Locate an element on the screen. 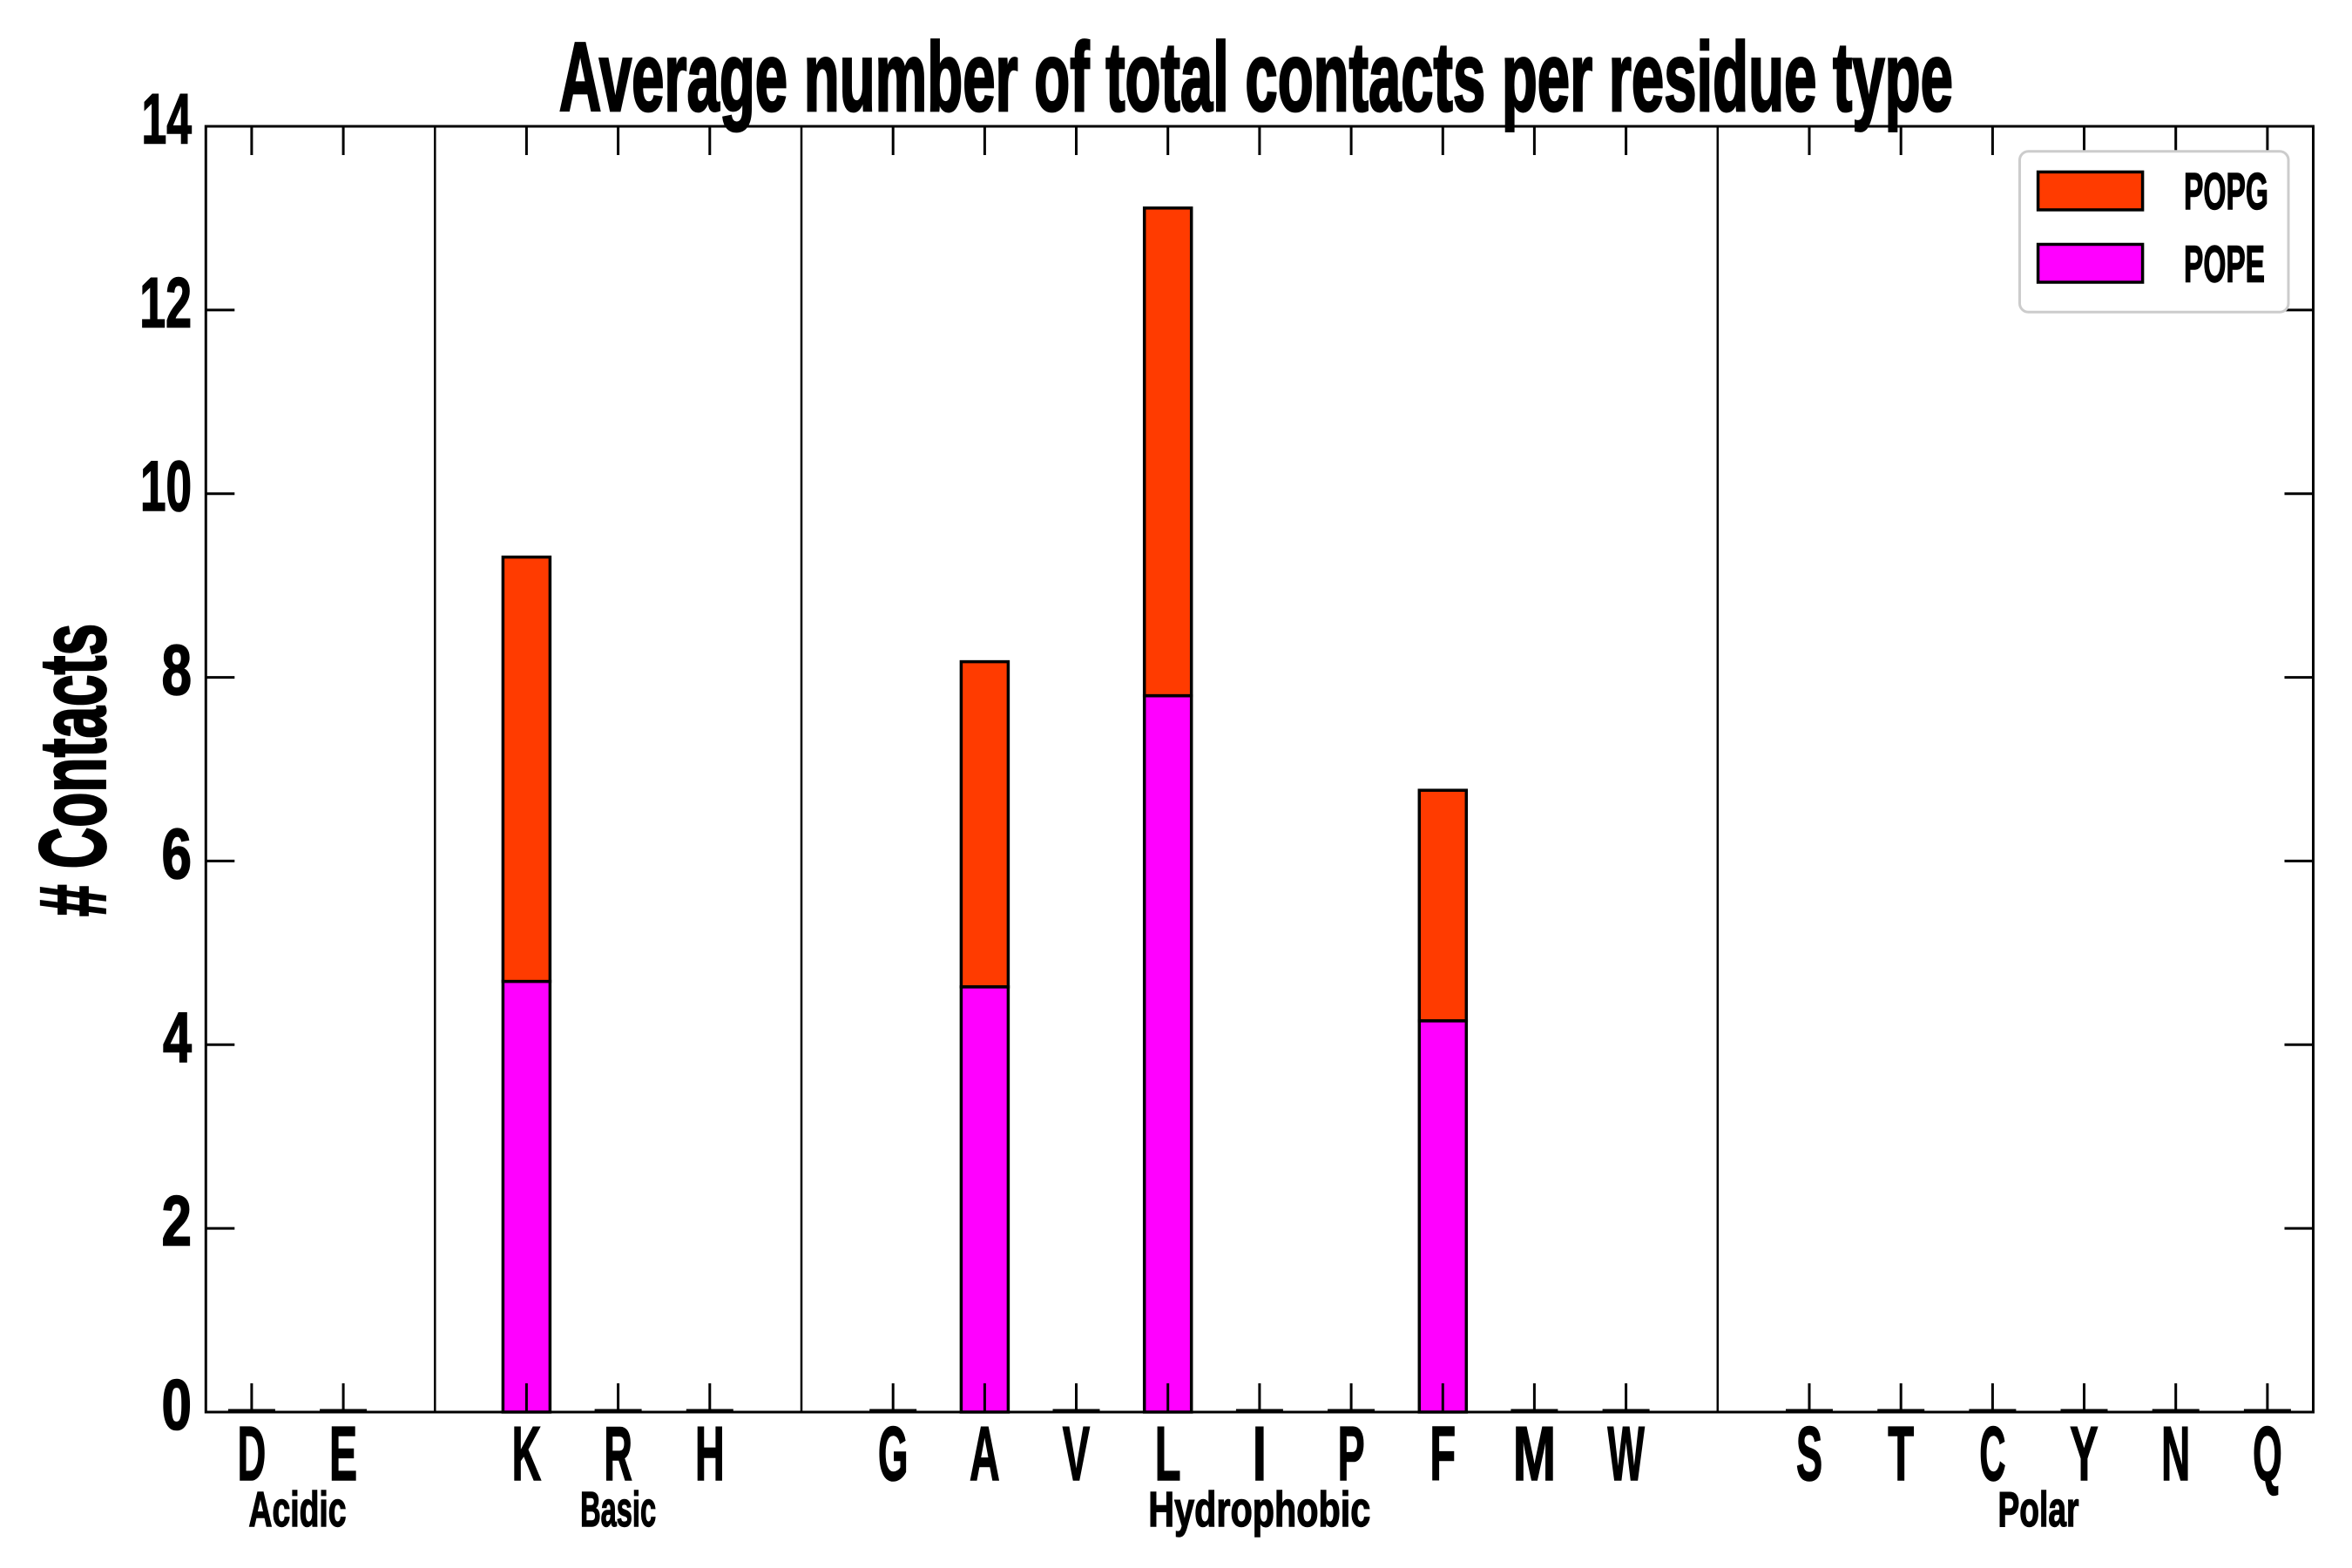 The width and height of the screenshot is (2352, 1568). svg-text: Polar is located at coordinates (2039, 1510).